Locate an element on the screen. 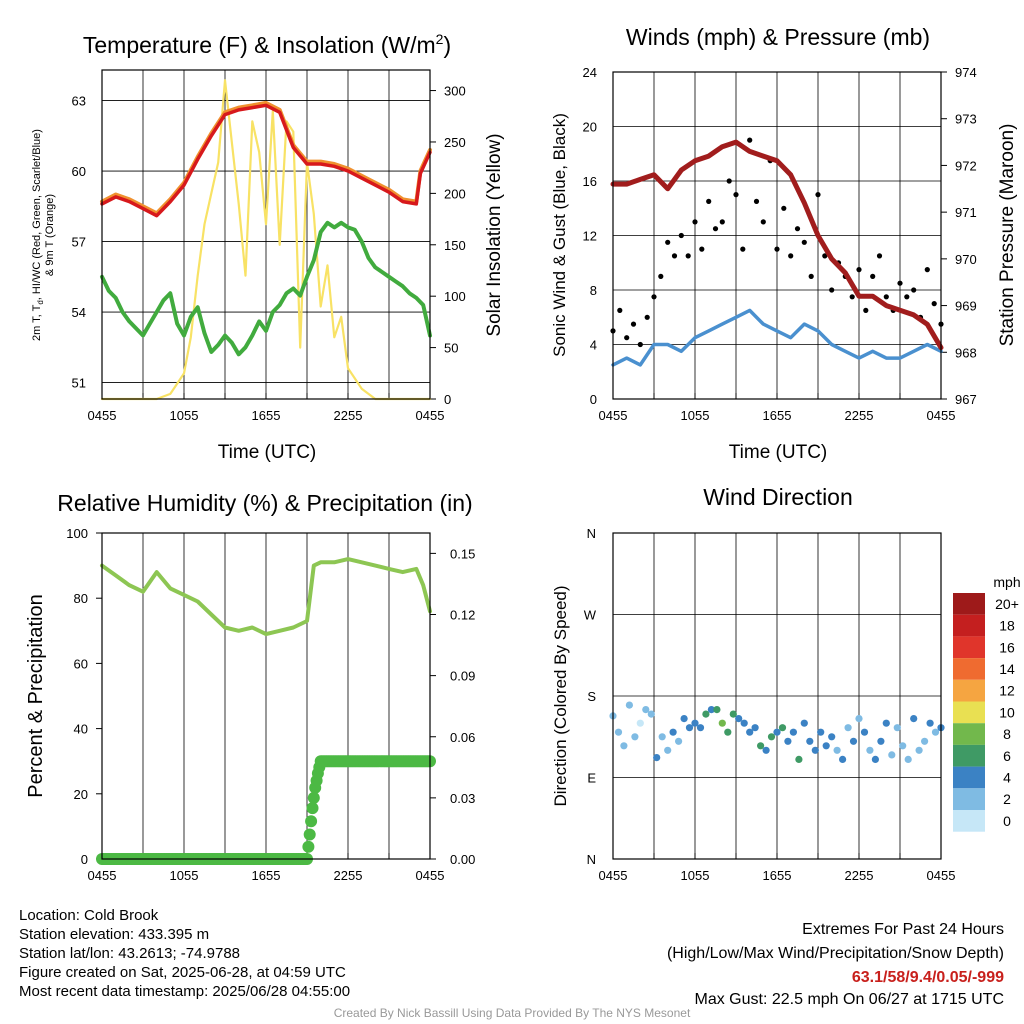 This screenshot has height=1024, width=1024. wind-ytick-right: 970 is located at coordinates (966, 259).